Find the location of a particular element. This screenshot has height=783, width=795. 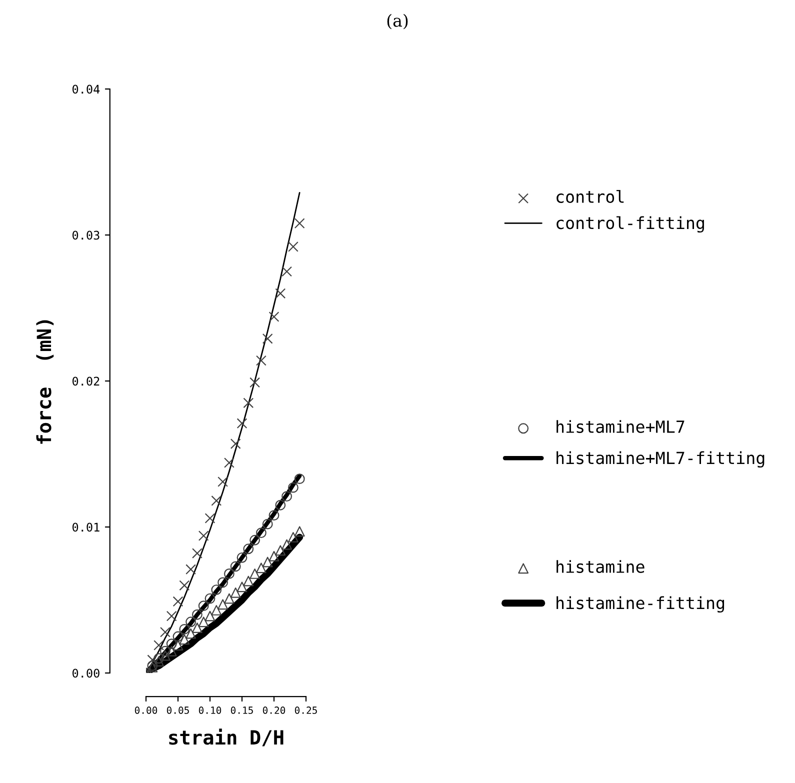

y-tick-label: 0.00 is located at coordinates (86, 673).